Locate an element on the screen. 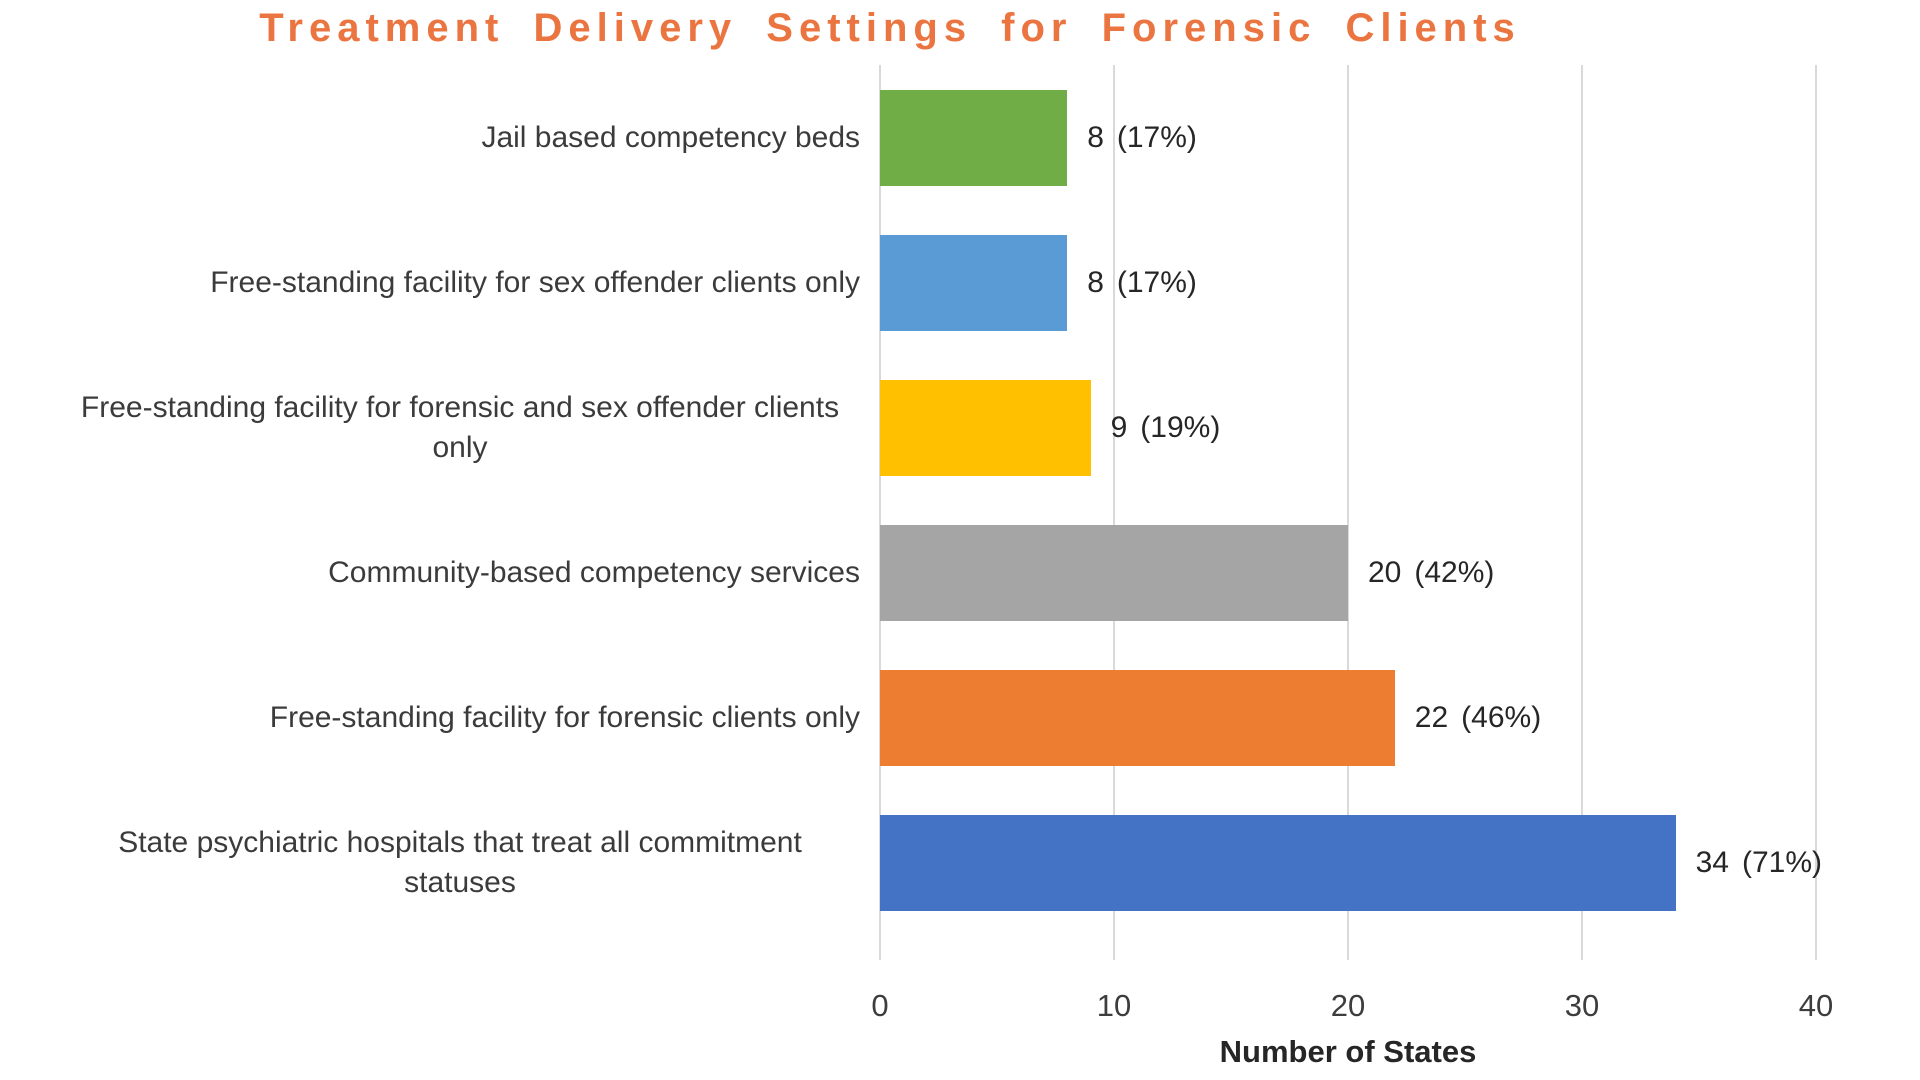  bar-track: 9 (19%) is located at coordinates (1348, 427).